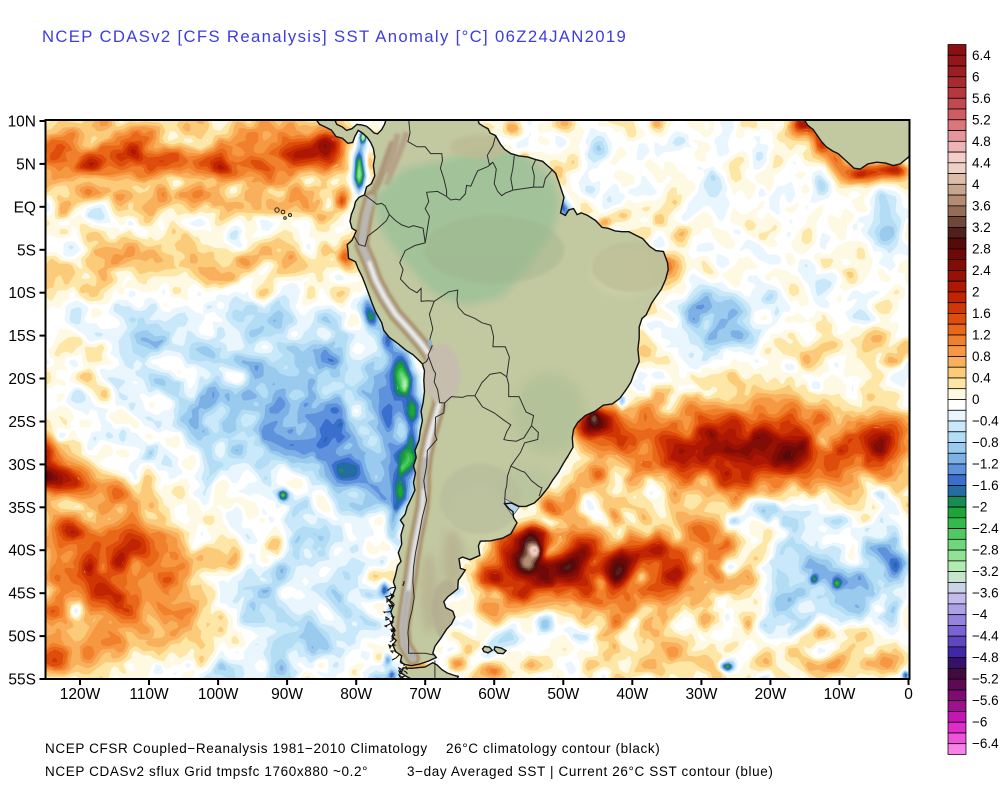  Describe the element at coordinates (985, 743) in the screenshot. I see `svg-text: −6.4` at that location.